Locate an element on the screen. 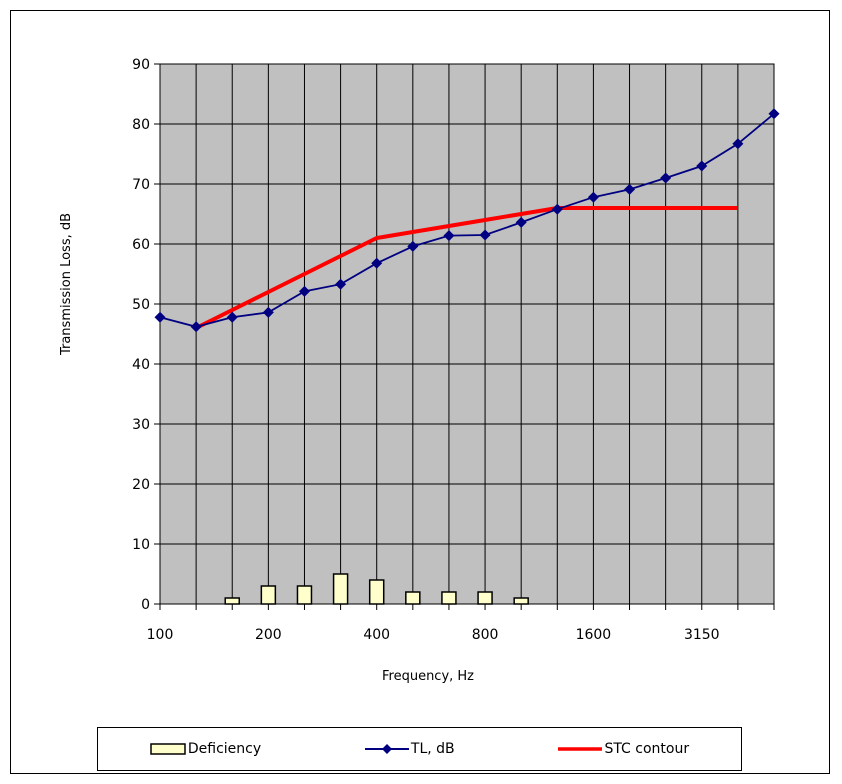 The height and width of the screenshot is (784, 842). stc-contour-line is located at coordinates (466, 268).